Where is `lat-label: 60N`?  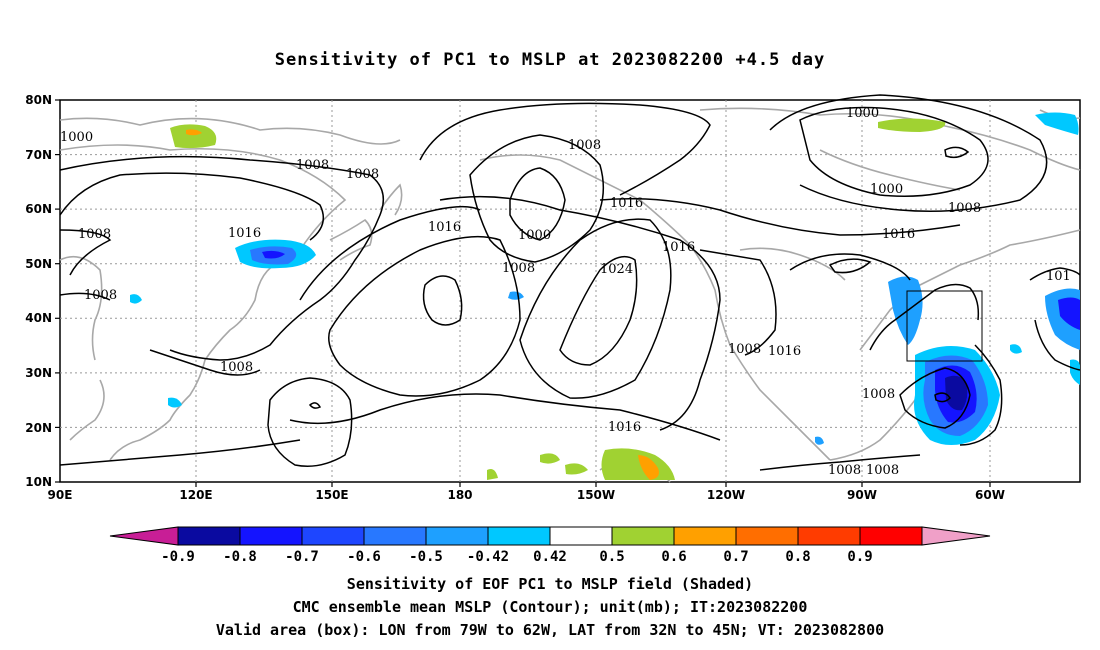
lat-label: 60N is located at coordinates (38, 209).